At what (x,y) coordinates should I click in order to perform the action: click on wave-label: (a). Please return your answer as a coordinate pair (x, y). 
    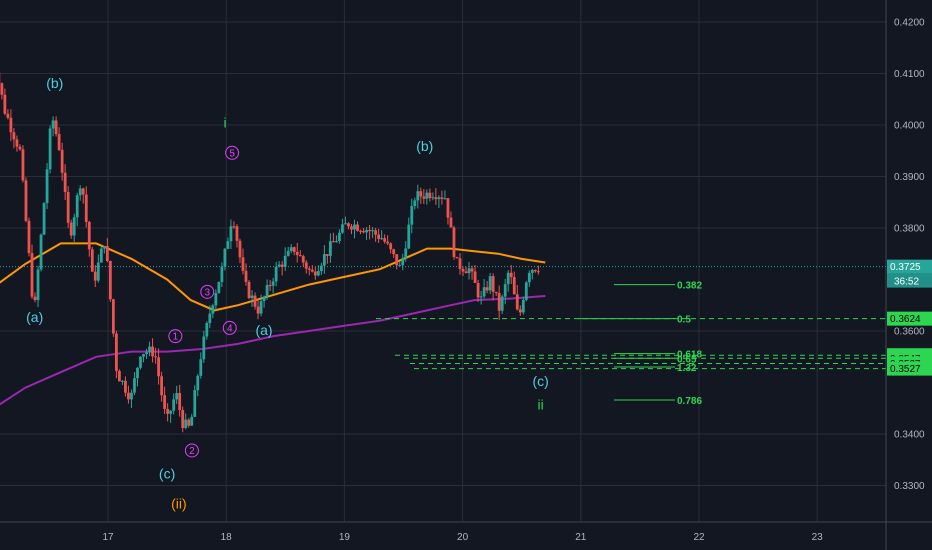
    Looking at the image, I should click on (34, 317).